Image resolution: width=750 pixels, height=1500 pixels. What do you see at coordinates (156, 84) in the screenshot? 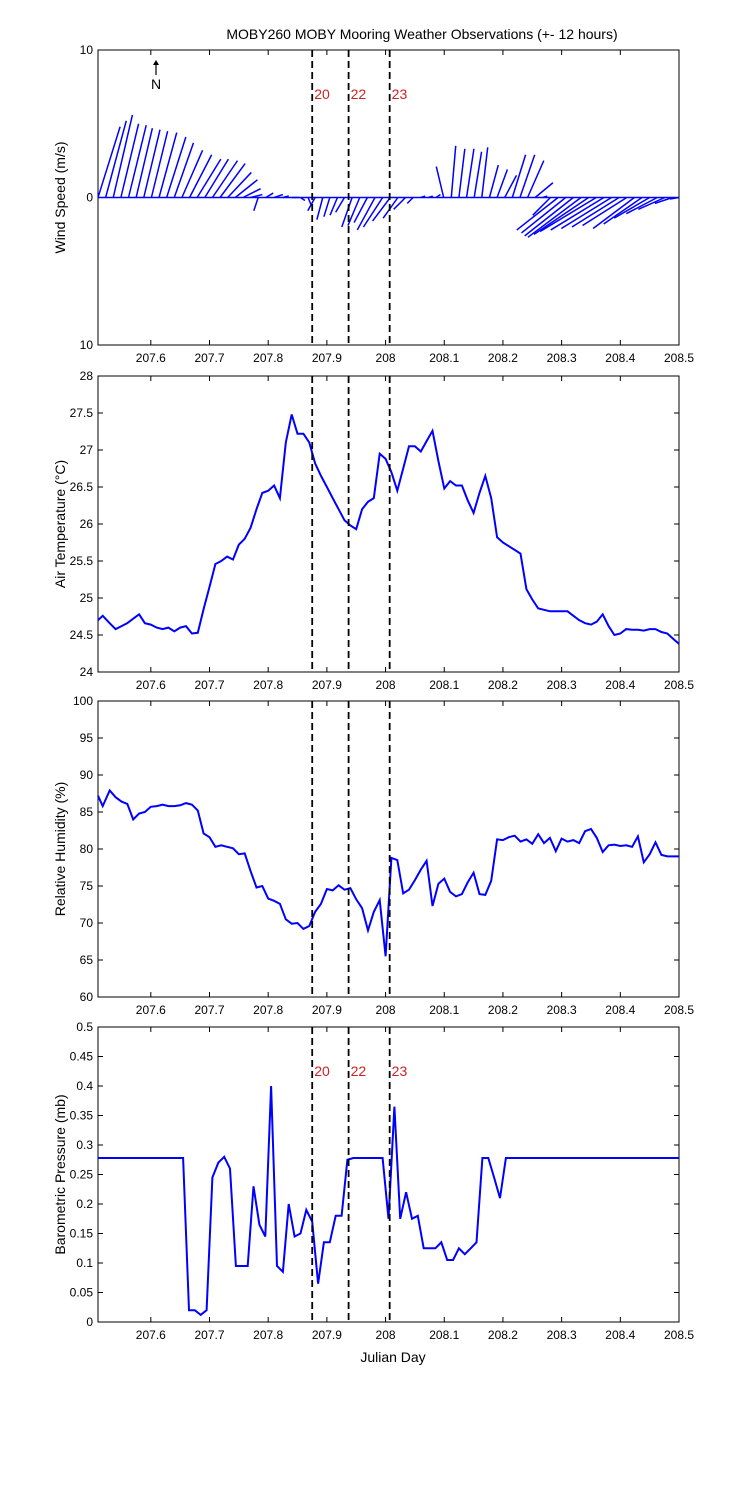
I see `north-label: N` at bounding box center [156, 84].